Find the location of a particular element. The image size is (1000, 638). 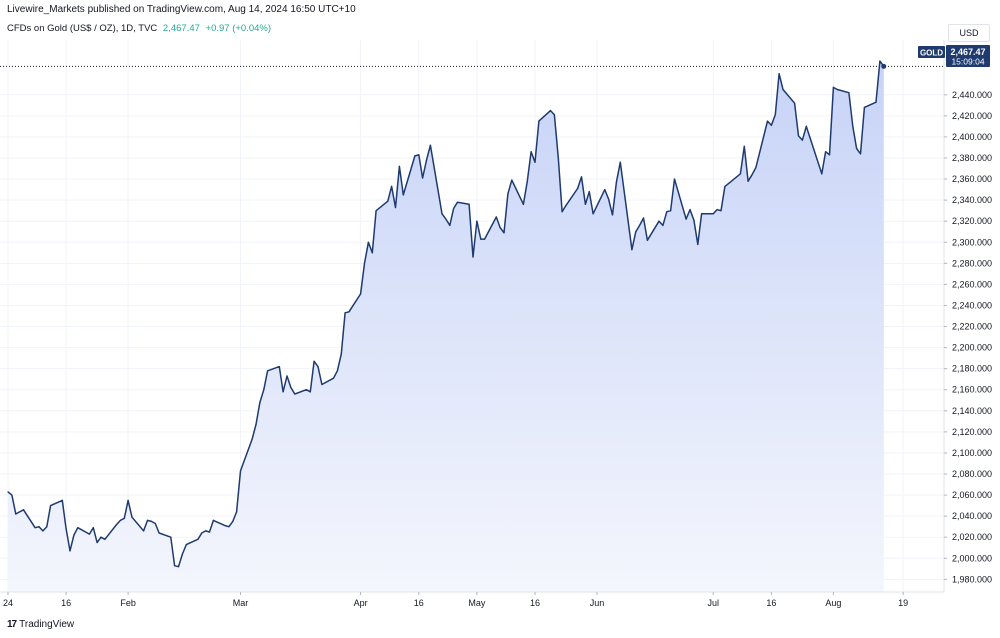

time-tick-label: Aug is located at coordinates (833, 603).